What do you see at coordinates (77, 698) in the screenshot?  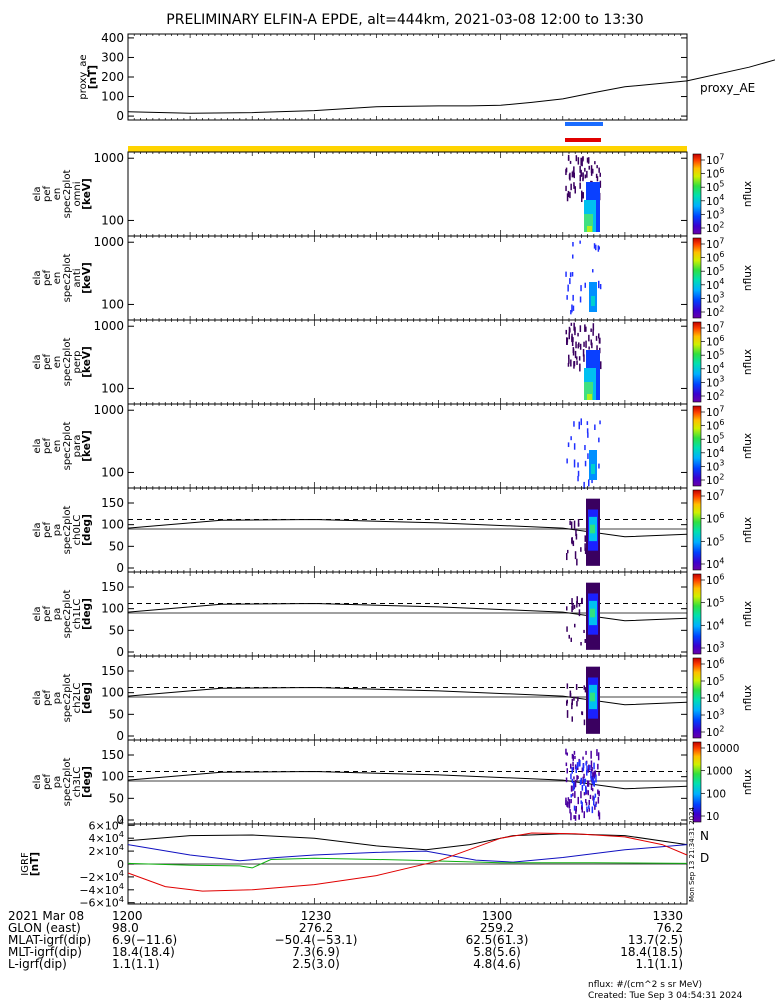 I see `y-axis-label-line: ch2LC` at bounding box center [77, 698].